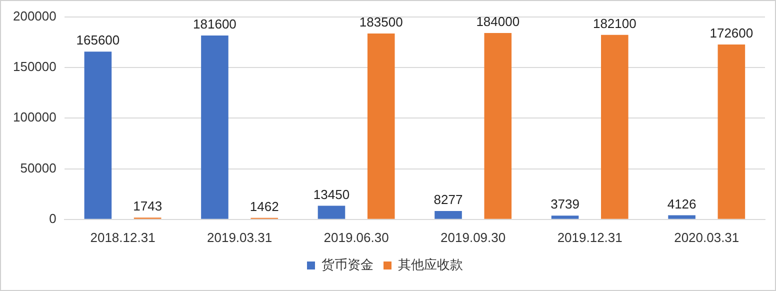  Describe the element at coordinates (381, 22) in the screenshot. I see `data-label: 183500` at that location.